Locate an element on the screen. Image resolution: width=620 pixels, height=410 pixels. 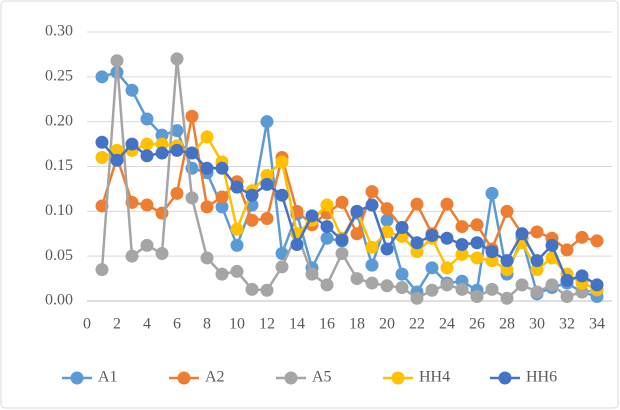
y-tick-label: 0.25 is located at coordinates (59, 76).